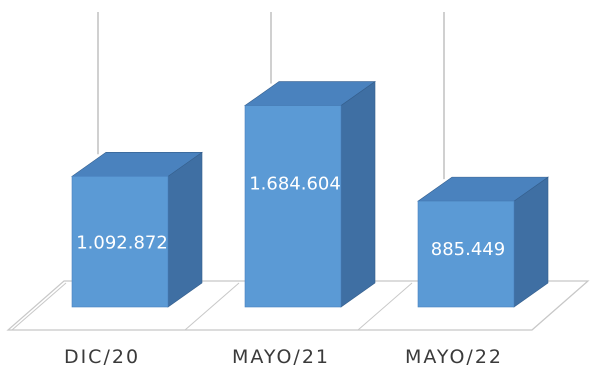  What do you see at coordinates (560, 305) in the screenshot?
I see `floor-edge` at bounding box center [560, 305].